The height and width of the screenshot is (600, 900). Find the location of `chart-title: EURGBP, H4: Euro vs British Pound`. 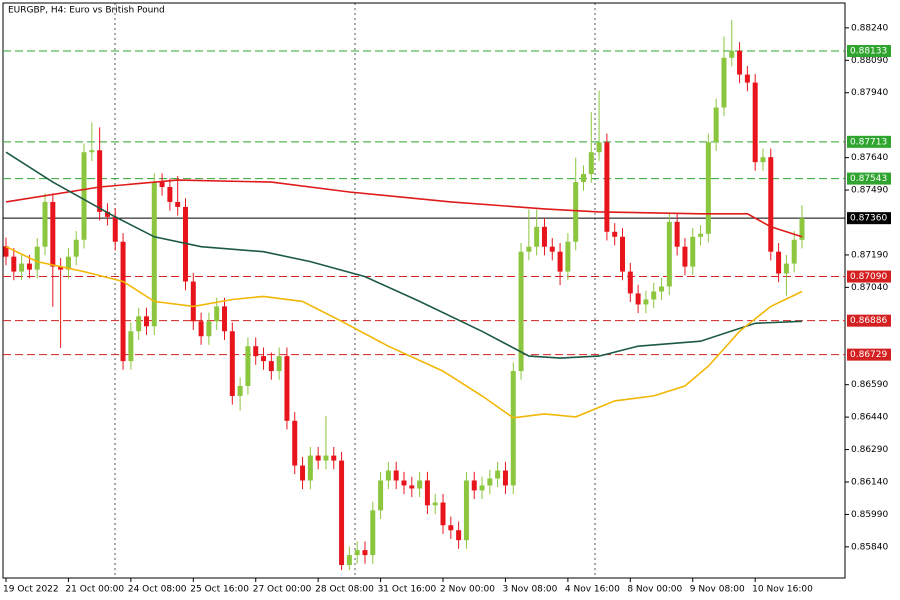

chart-title: EURGBP, H4: Euro vs British Pound is located at coordinates (86, 11).